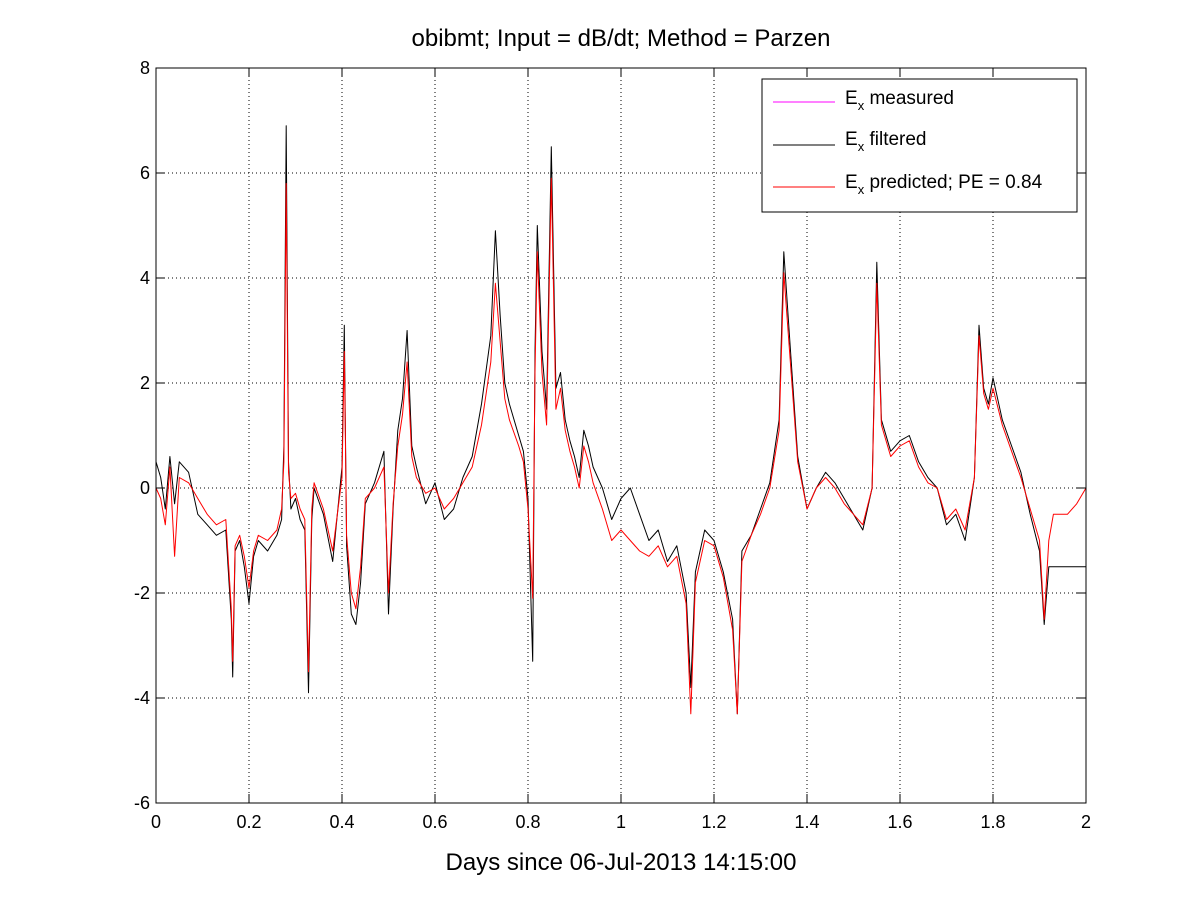  I want to click on y-tick-label: -4, so click(142, 698).